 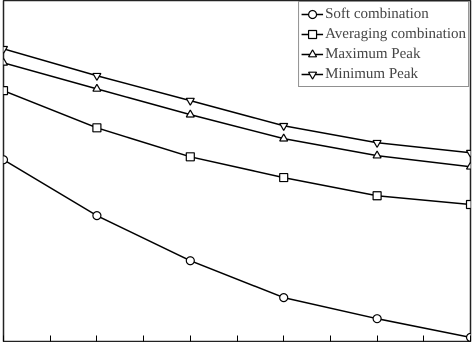 I want to click on legend-label: Soft combination, so click(x=377, y=14).